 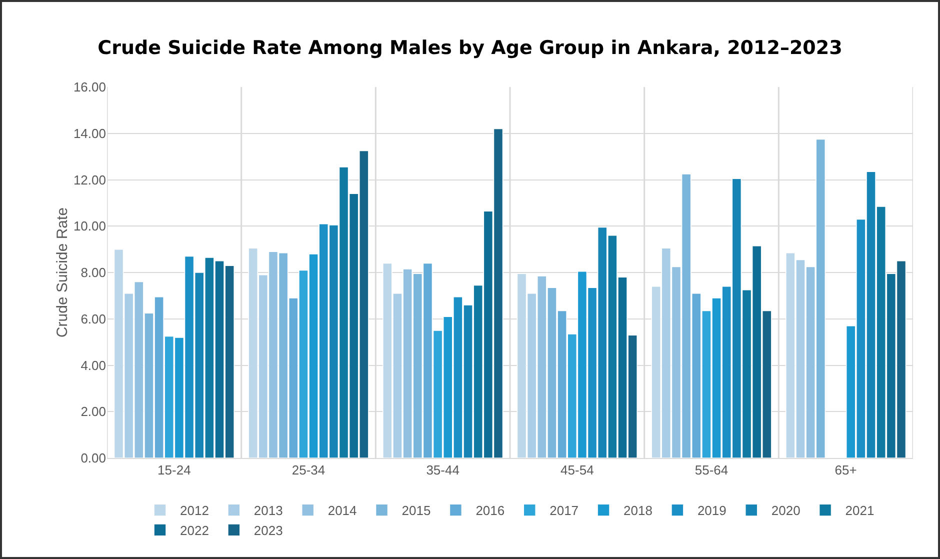 What do you see at coordinates (93, 365) in the screenshot?
I see `y-tick-label: 4.00` at bounding box center [93, 365].